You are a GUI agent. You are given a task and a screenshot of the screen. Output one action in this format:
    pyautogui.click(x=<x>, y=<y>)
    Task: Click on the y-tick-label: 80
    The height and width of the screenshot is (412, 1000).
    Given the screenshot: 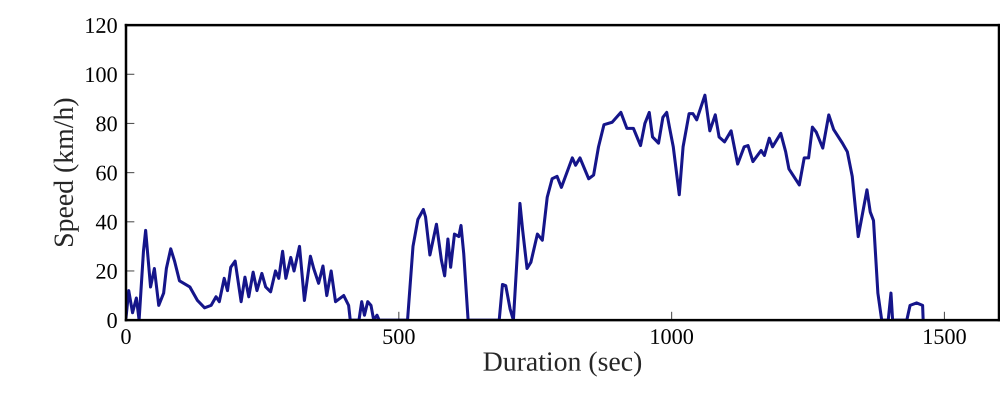 What is the action you would take?
    pyautogui.click(x=106, y=124)
    